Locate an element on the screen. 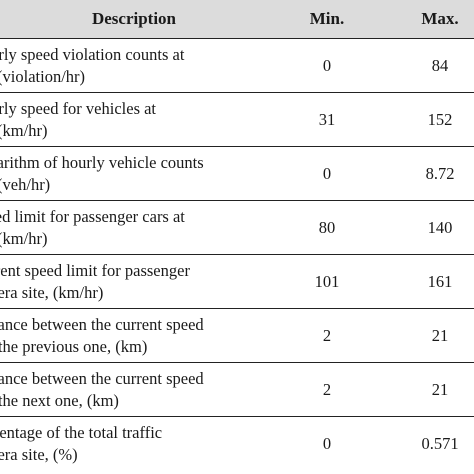  description-line-2: camera site, (%) is located at coordinates (39, 454).